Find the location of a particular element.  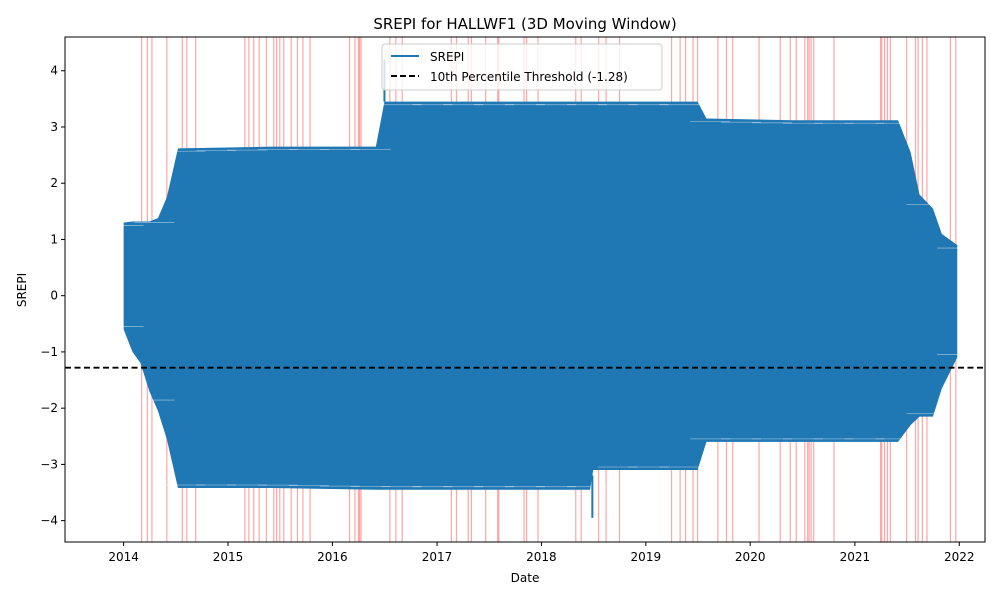

y-tick-label-5: 1 is located at coordinates (54, 239).